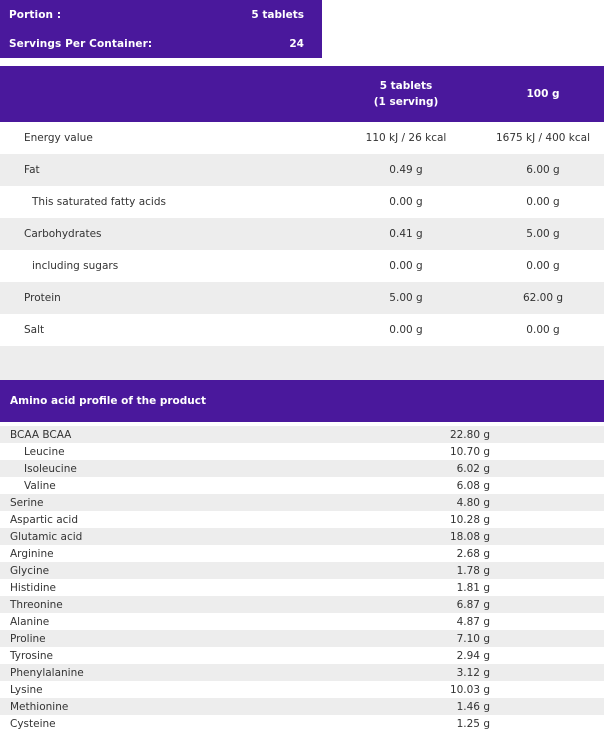  Describe the element at coordinates (108, 401) in the screenshot. I see `amino-acid-section-title: Amino acid profile of the product` at that location.